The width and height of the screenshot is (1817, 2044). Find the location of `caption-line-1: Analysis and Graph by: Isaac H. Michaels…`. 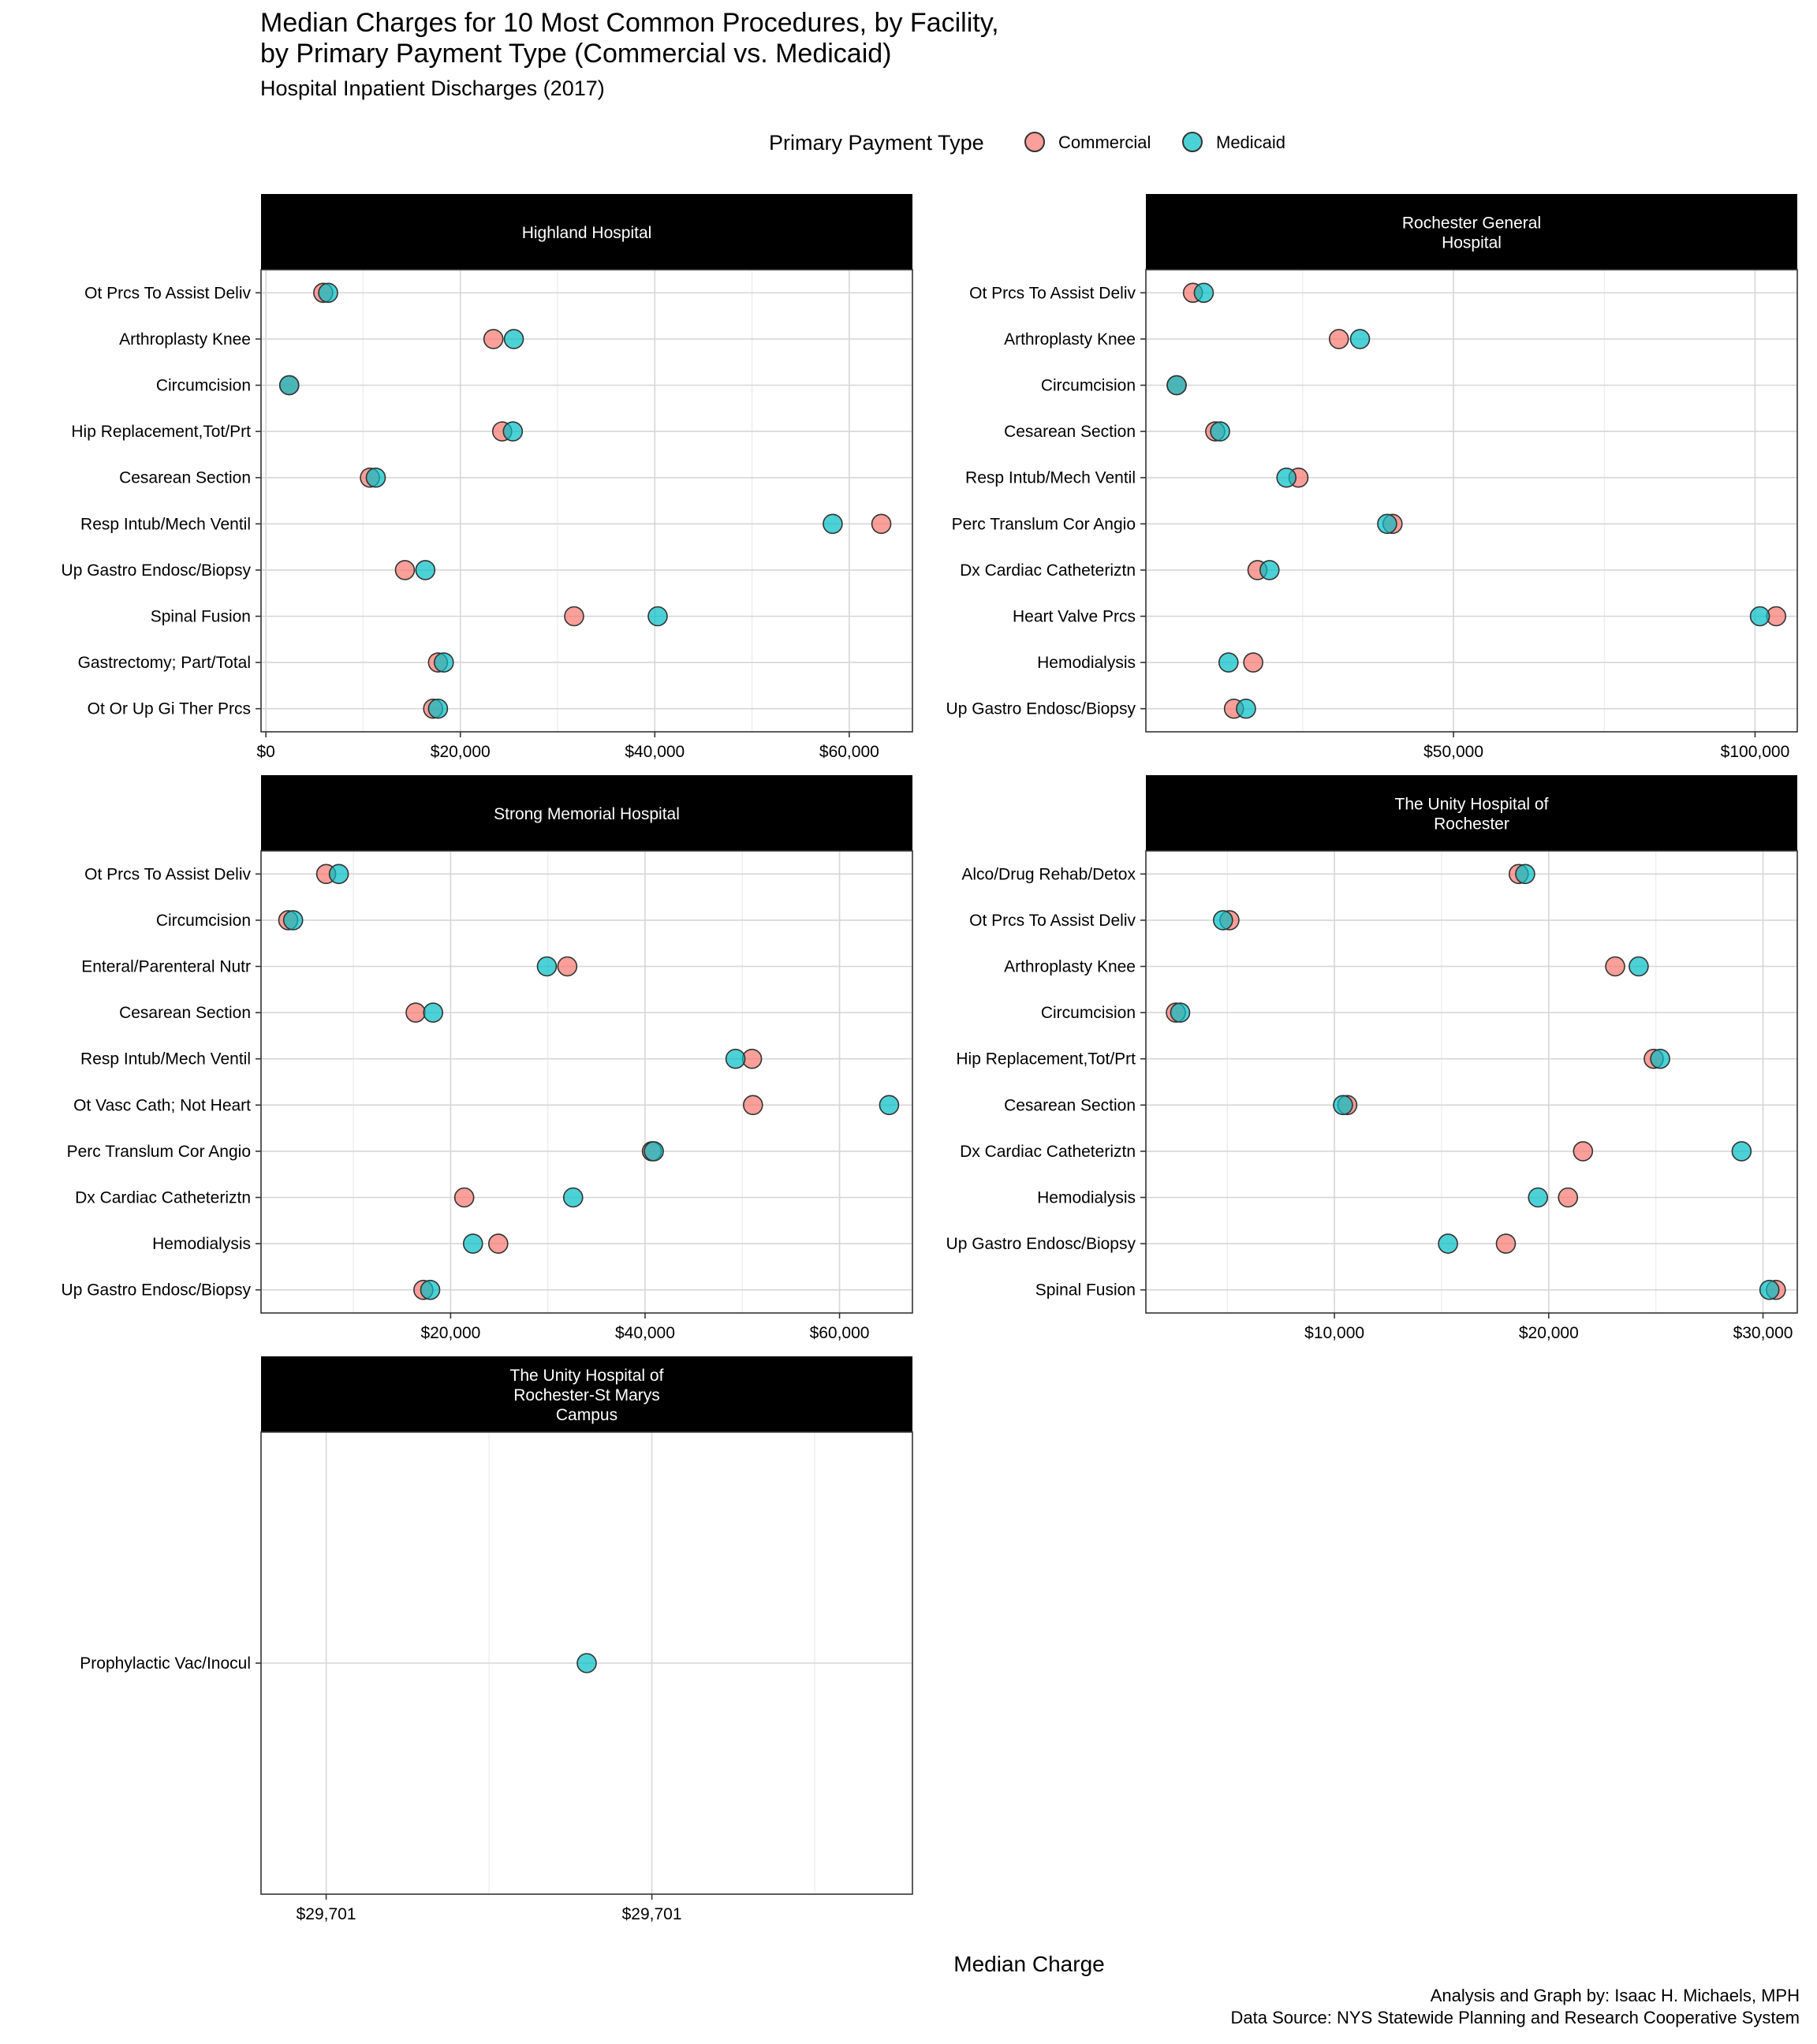

caption-line-1: Analysis and Graph by: Isaac H. Michaels… is located at coordinates (1615, 1995).